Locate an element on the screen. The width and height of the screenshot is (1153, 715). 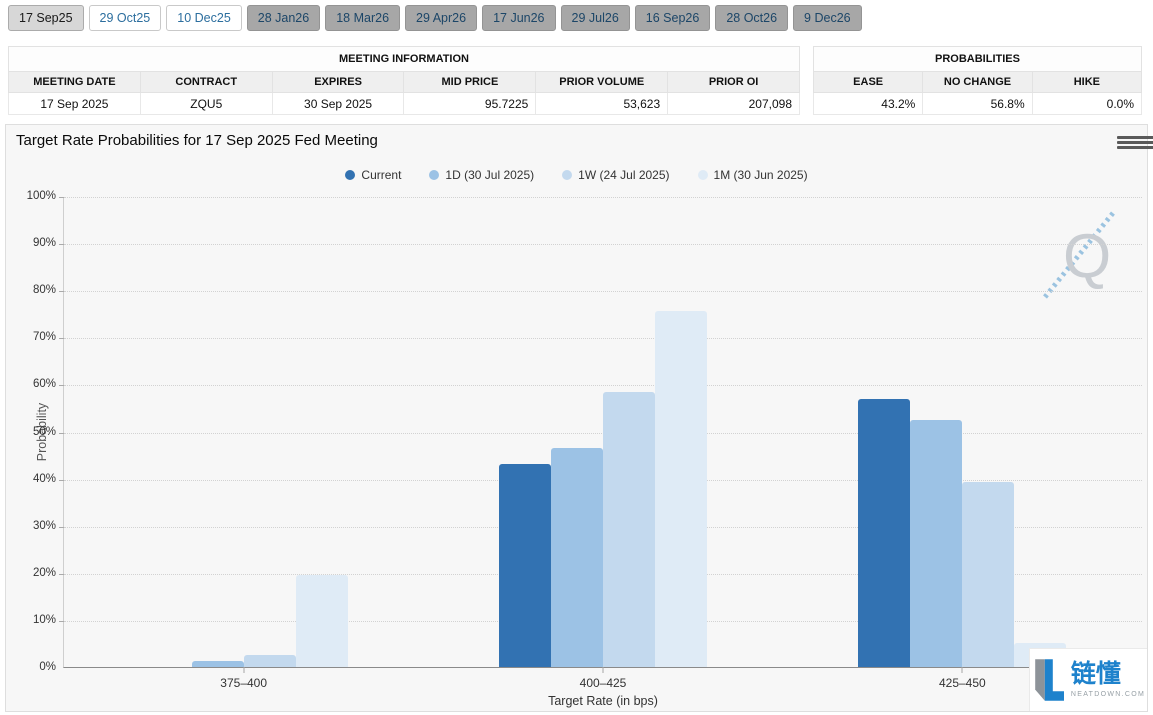
legend-item-1d-30-jul-2025: 1D (30 Jul 2025) is located at coordinates (481, 175).